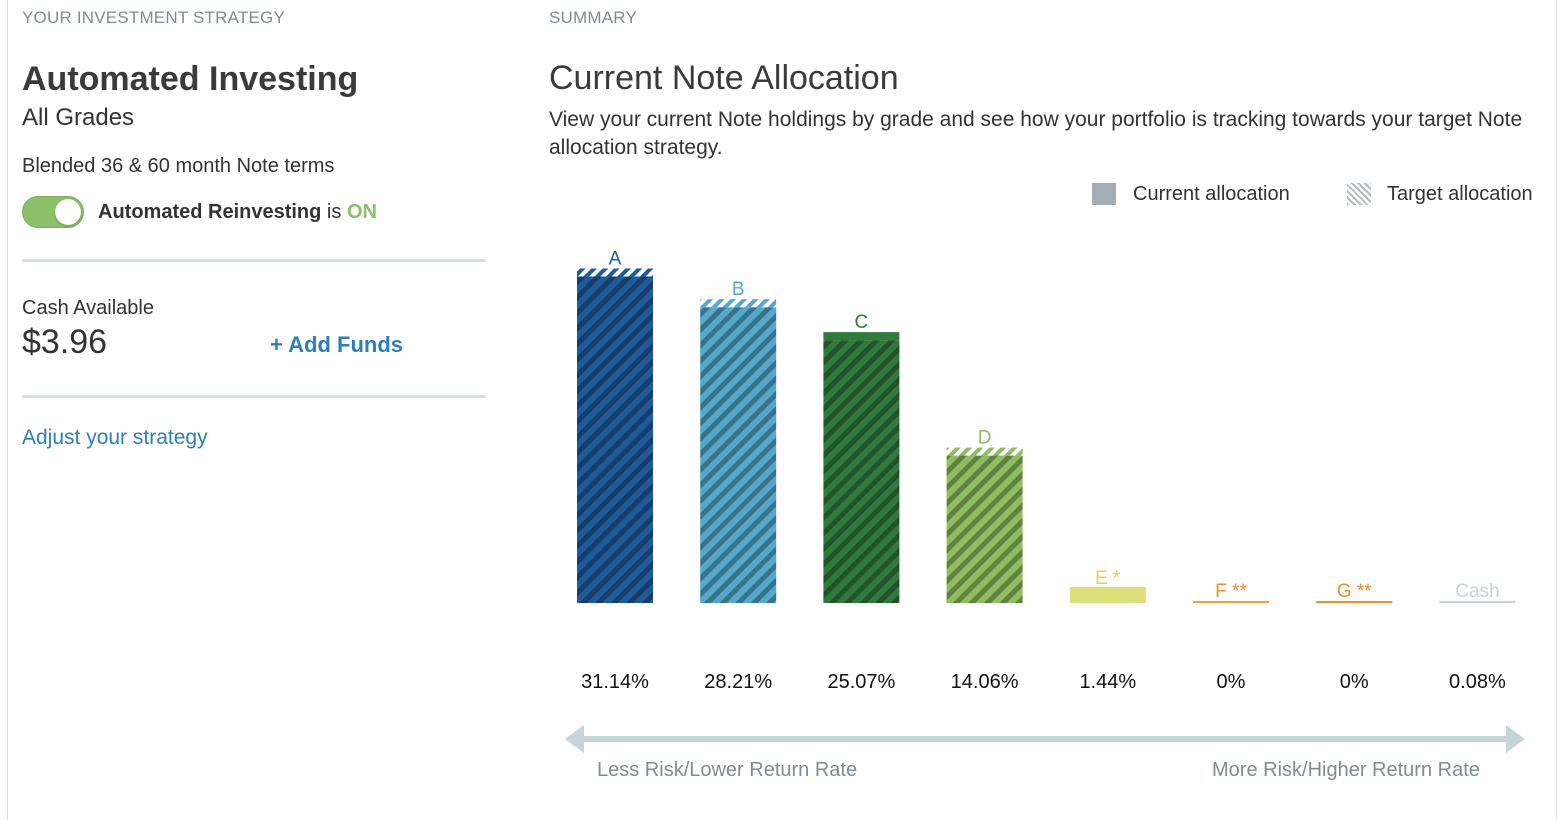 The height and width of the screenshot is (820, 1558). I want to click on bar-label-5: F **, so click(1231, 591).